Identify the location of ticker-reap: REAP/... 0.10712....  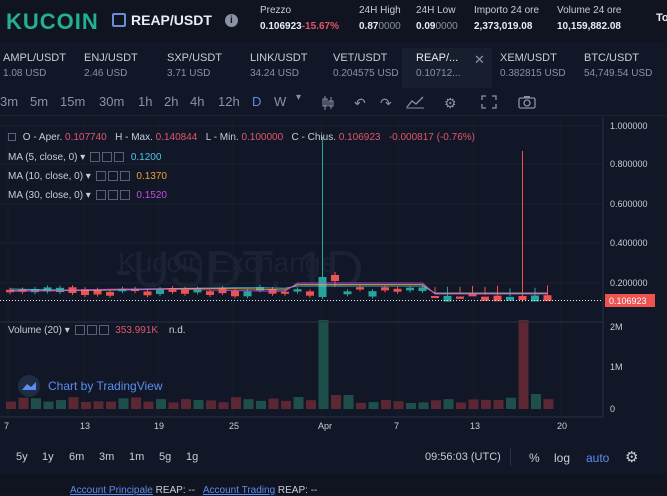
(438, 65).